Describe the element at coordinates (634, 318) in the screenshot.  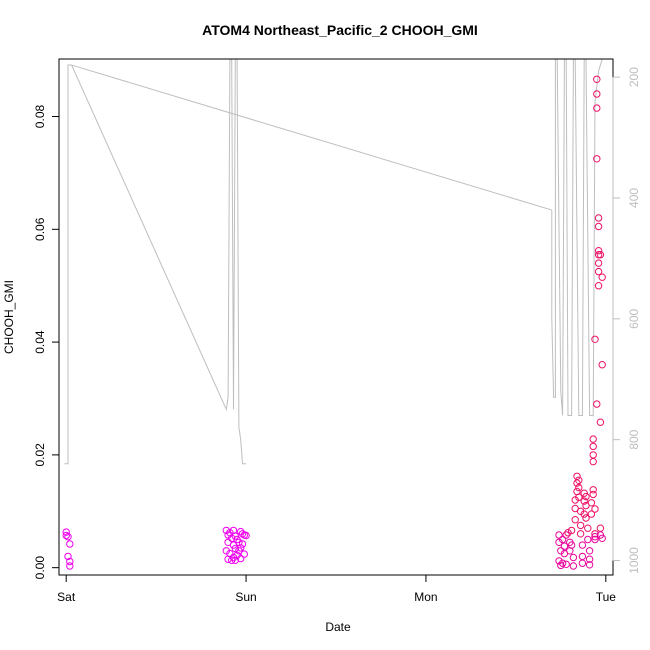
I see `y2-tick-label: 600` at that location.